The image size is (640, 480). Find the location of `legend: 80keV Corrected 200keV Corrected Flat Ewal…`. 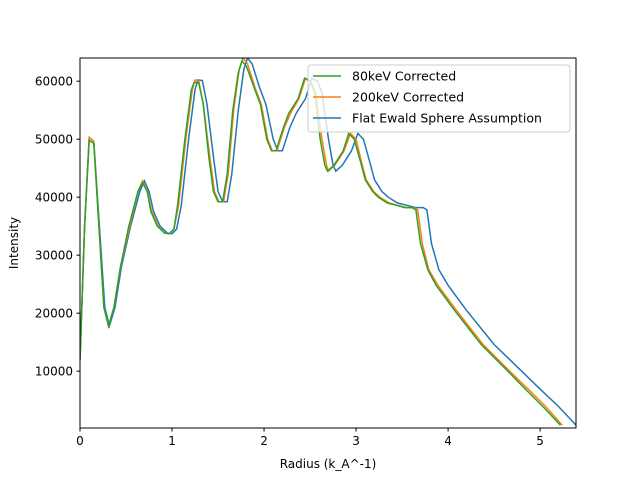

legend: 80keV Corrected 200keV Corrected Flat Ewal… is located at coordinates (439, 98).